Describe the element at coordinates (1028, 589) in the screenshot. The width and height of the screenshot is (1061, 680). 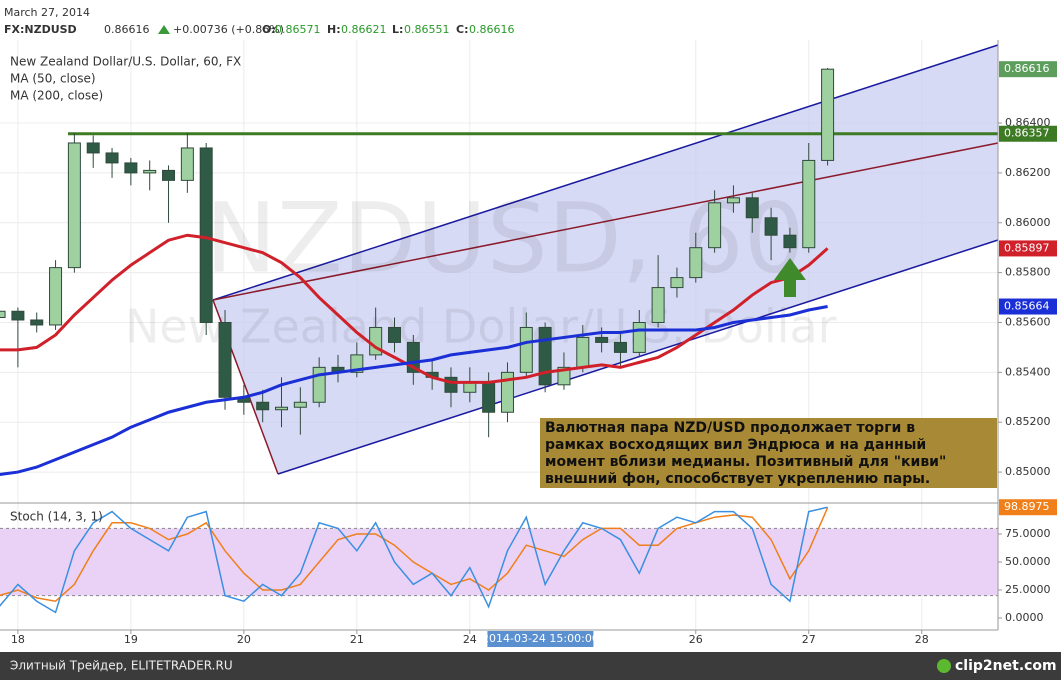
I see `y-tick-label: 25.0000` at that location.